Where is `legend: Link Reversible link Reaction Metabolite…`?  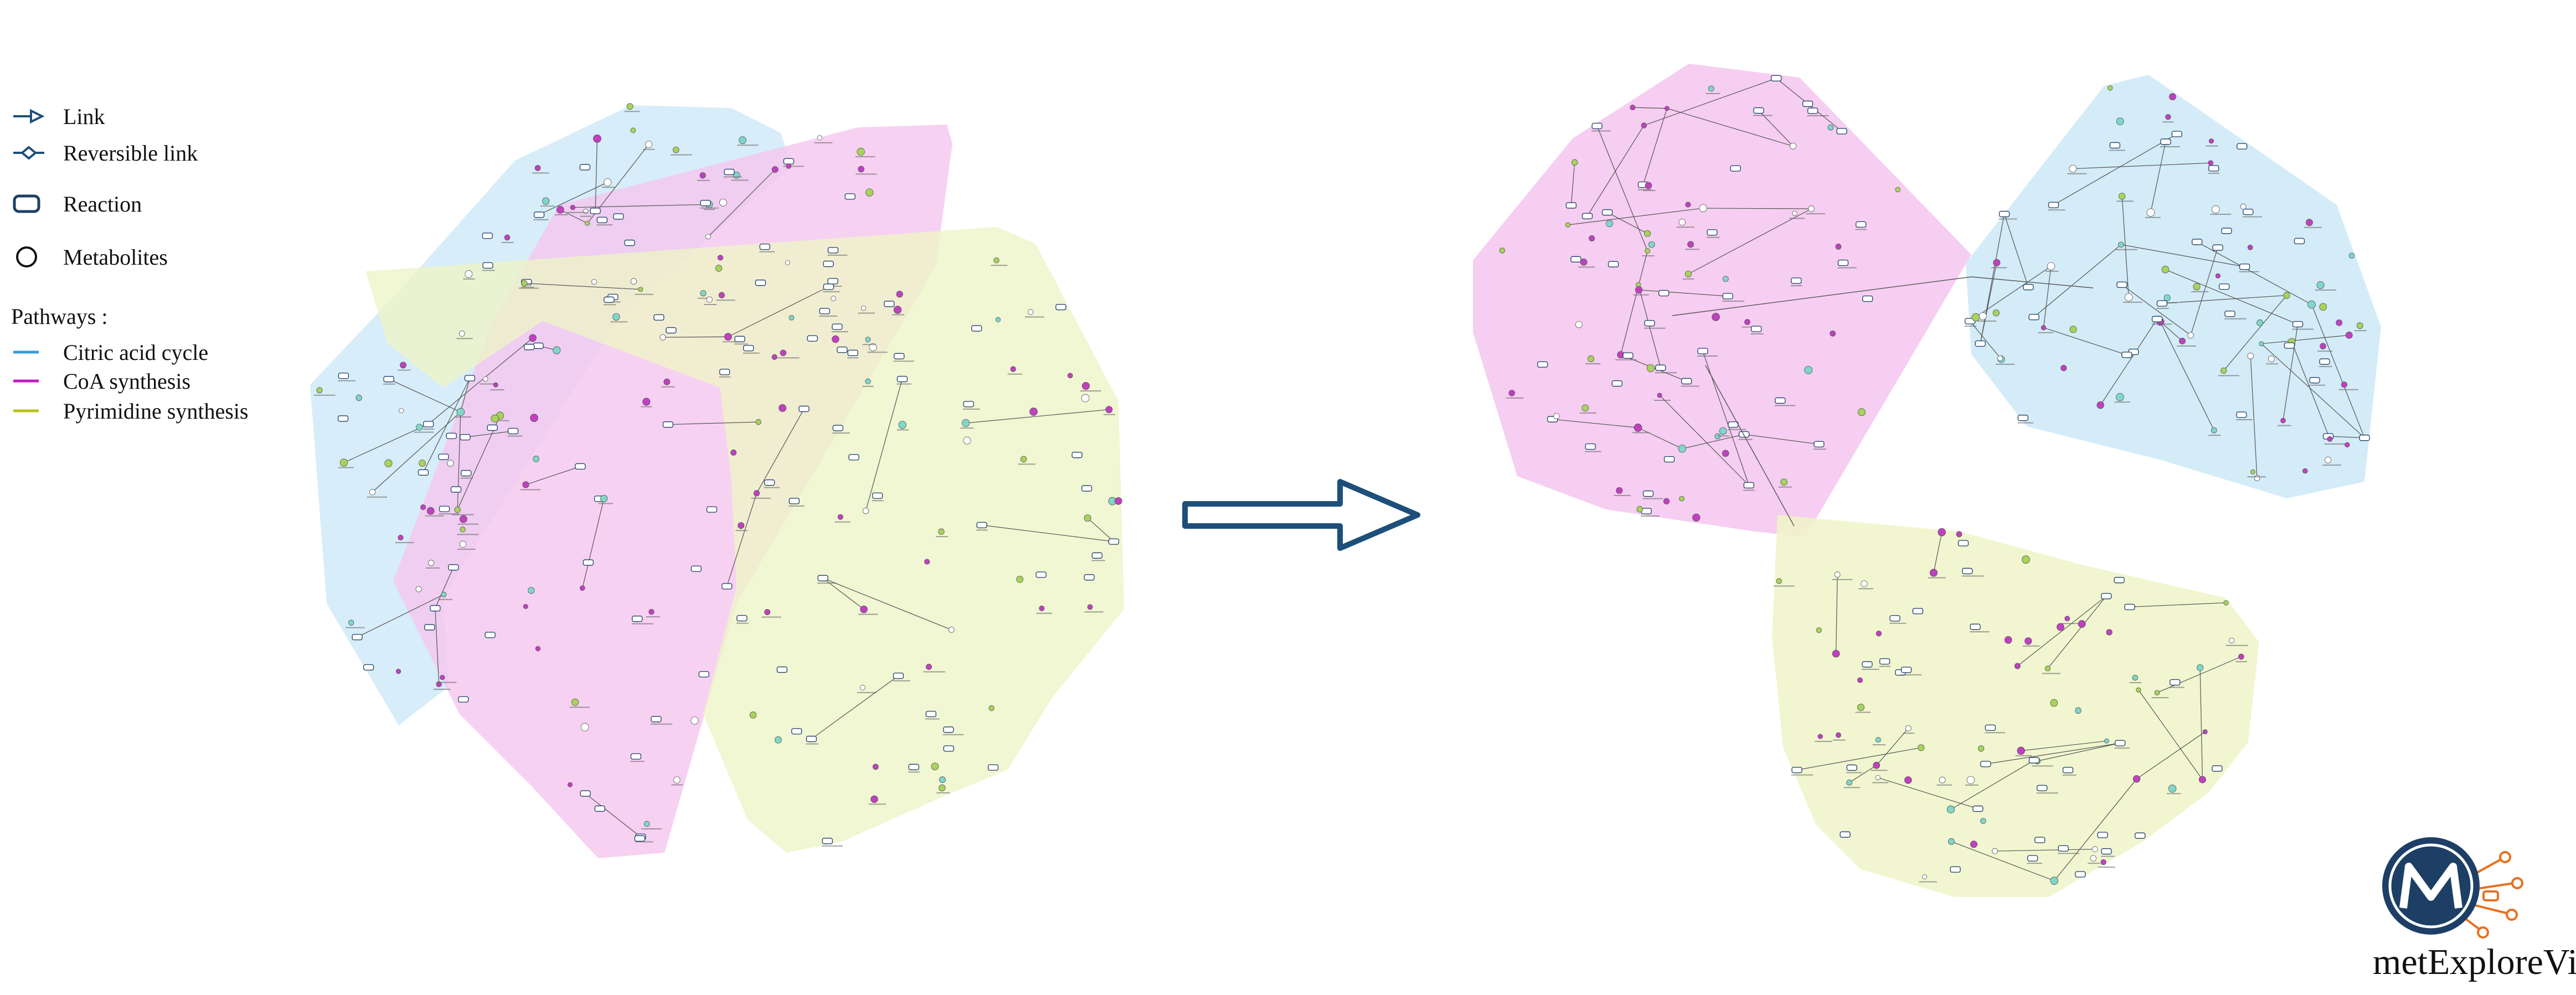
legend: Link Reversible link Reaction Metabolite… is located at coordinates (149, 221).